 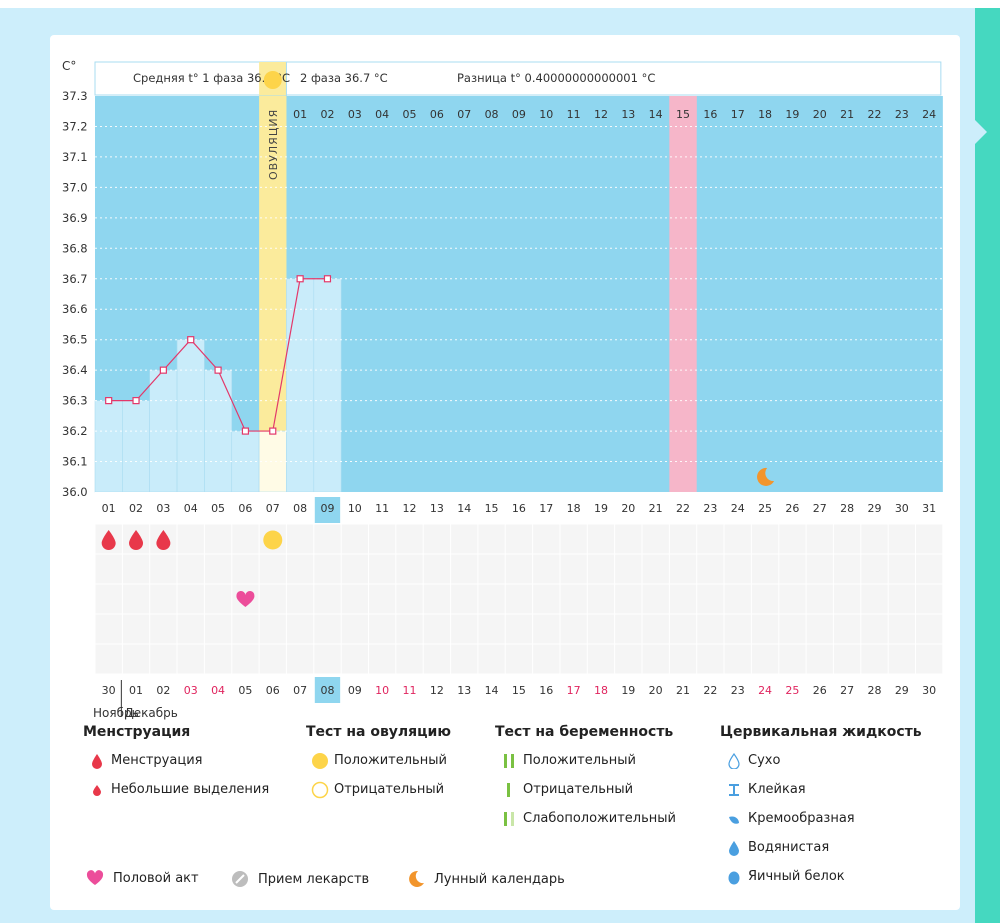 What do you see at coordinates (437, 690) in the screenshot?
I see `calendar-day-label: 12` at bounding box center [437, 690].